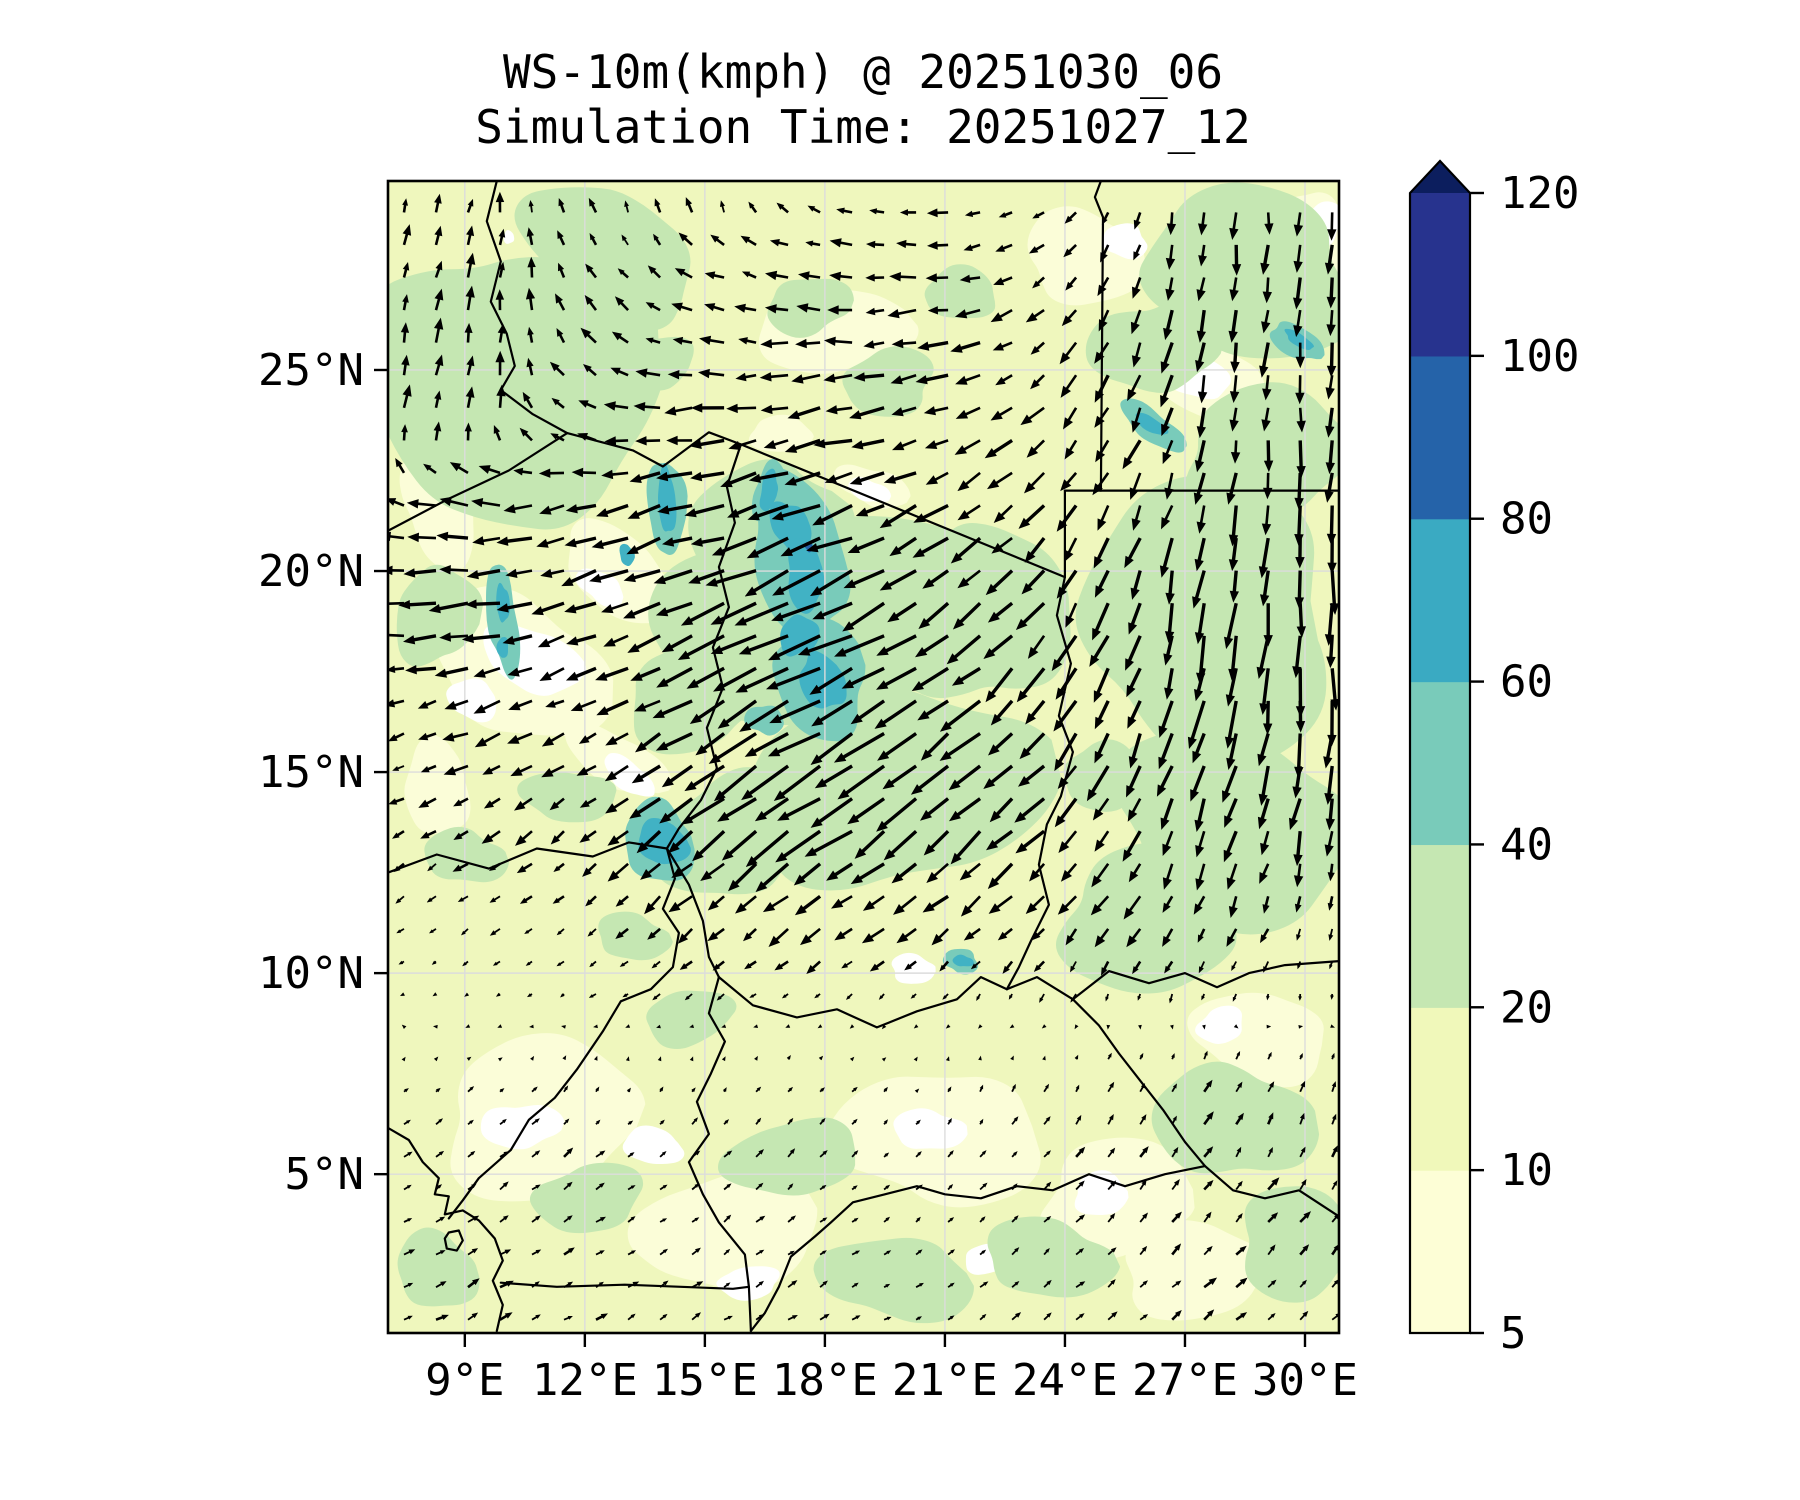 This screenshot has height=1500, width=1800. I want to click on y-tick-label: 5°N, so click(324, 1174).